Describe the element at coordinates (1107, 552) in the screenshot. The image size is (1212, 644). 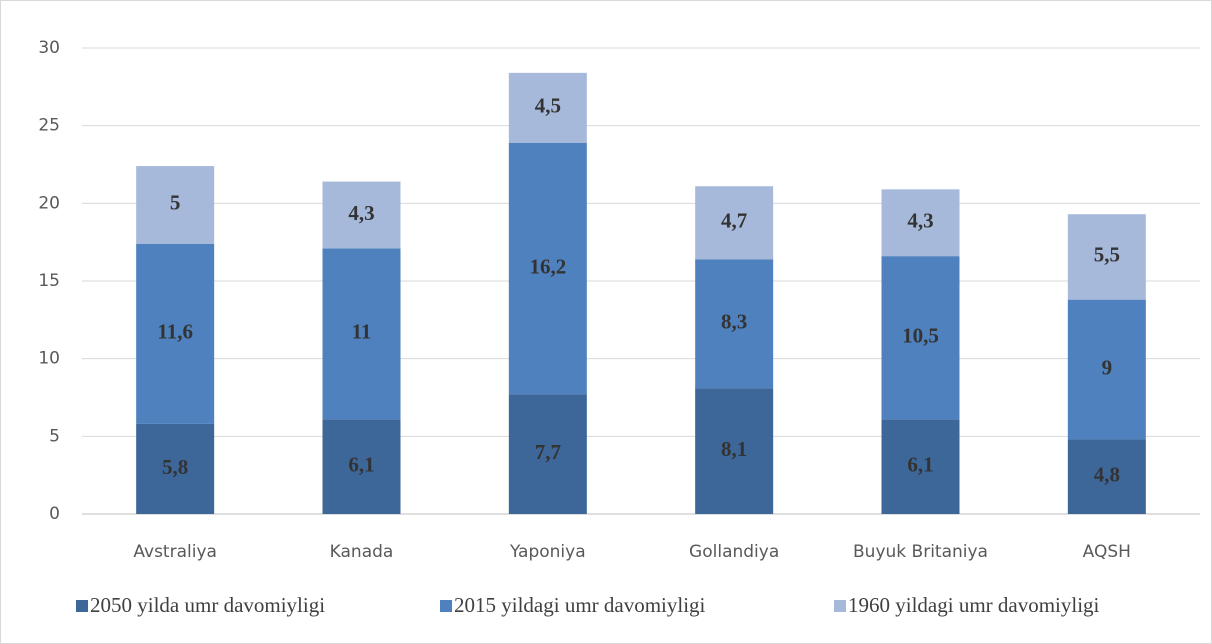
I see `x-tick-label: AQSH` at that location.